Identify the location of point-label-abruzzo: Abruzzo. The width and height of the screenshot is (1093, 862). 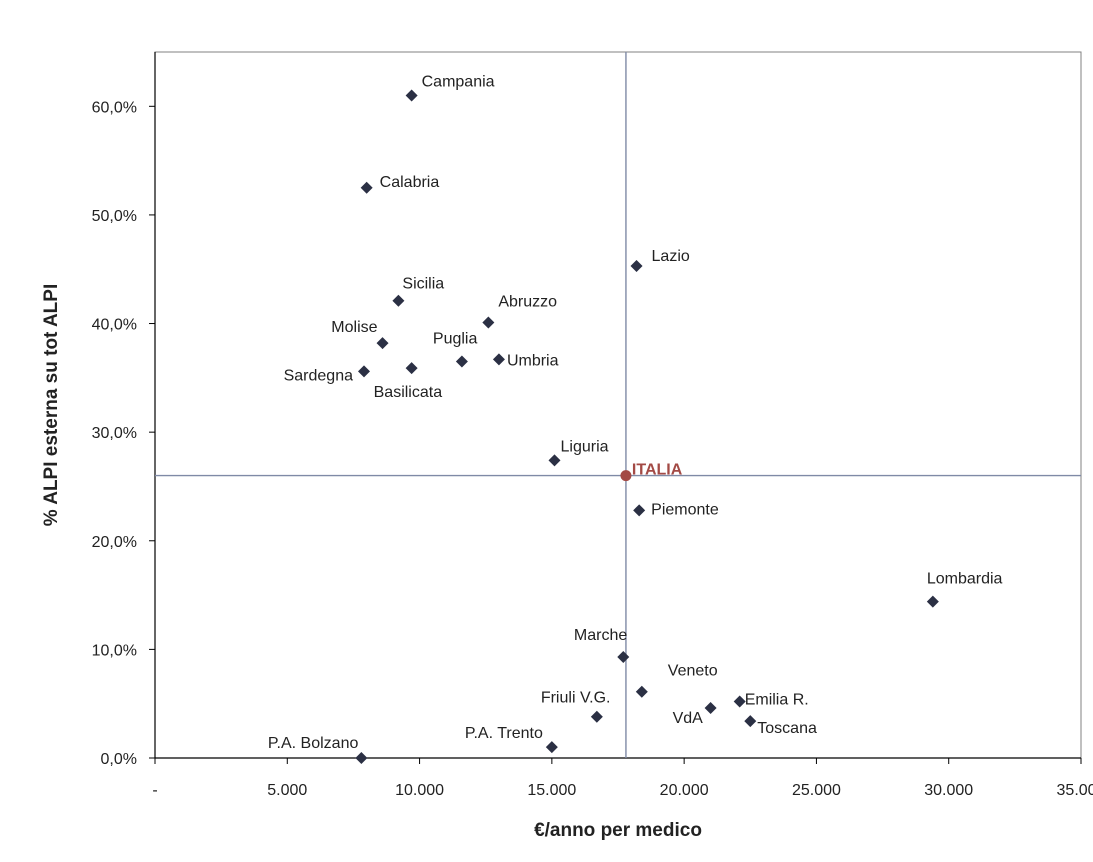
(527, 301).